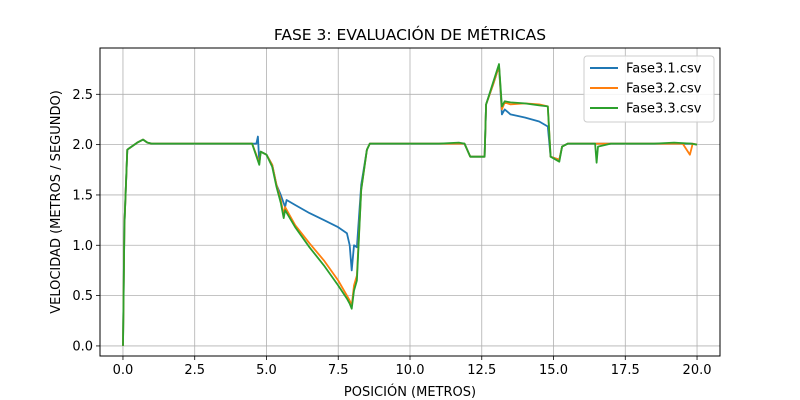 The height and width of the screenshot is (400, 800). I want to click on y-axis: 0.0 0.5 1.0 1.5 2.0 2.5, so click(86, 221).